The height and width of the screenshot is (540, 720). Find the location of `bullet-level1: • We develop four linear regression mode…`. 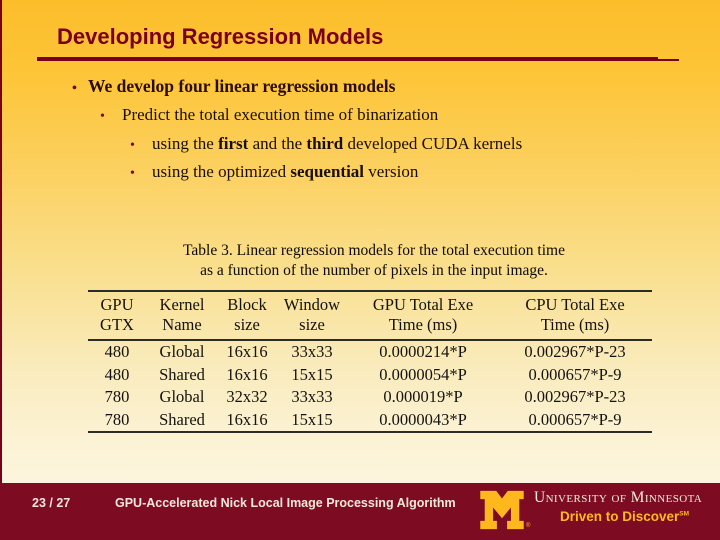

bullet-level1: • We develop four linear regression mode… is located at coordinates (233, 86).